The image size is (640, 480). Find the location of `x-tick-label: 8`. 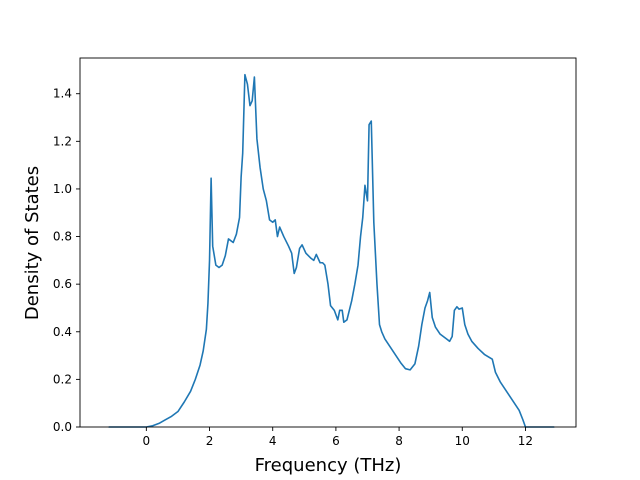

x-tick-label: 8 is located at coordinates (399, 441).